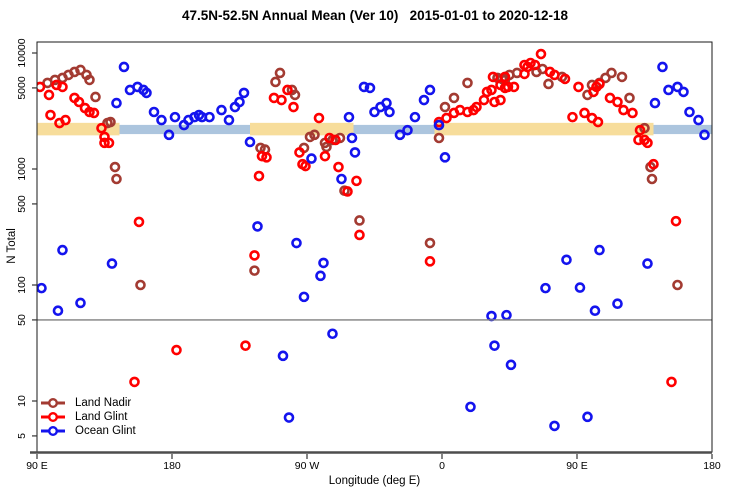 The height and width of the screenshot is (500, 750). Describe the element at coordinates (53, 431) in the screenshot. I see `ocean-glint-marker-icon` at that location.